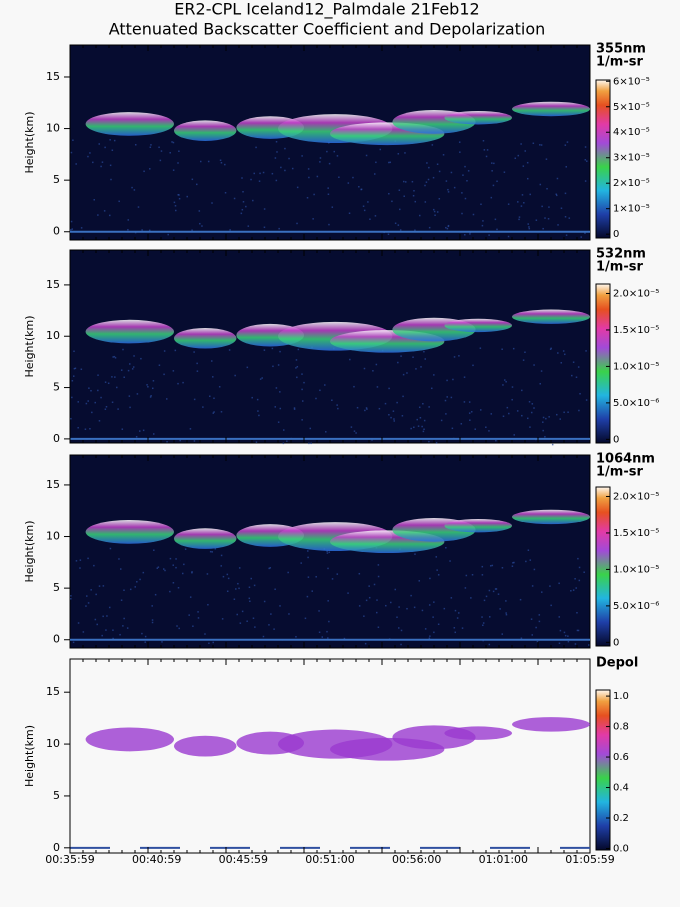 The height and width of the screenshot is (907, 680). What do you see at coordinates (29, 142) in the screenshot?
I see `y-axis-label: Height(km)` at bounding box center [29, 142].